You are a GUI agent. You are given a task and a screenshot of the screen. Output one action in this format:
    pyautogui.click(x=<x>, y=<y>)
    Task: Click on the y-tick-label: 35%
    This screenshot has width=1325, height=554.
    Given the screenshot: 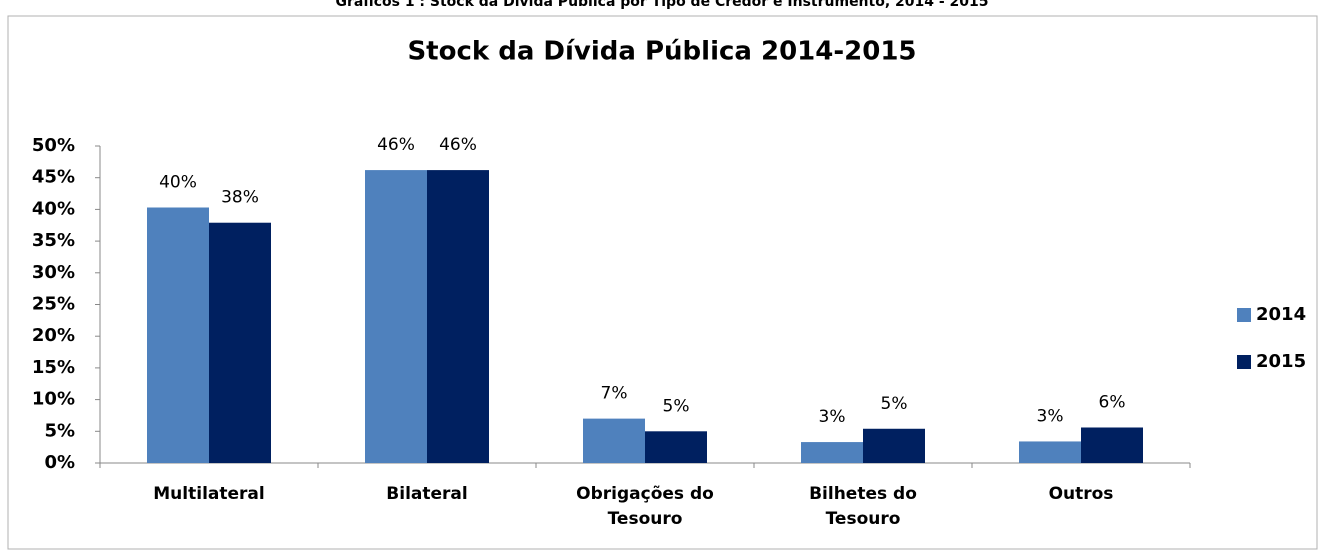 What is the action you would take?
    pyautogui.click(x=53, y=240)
    